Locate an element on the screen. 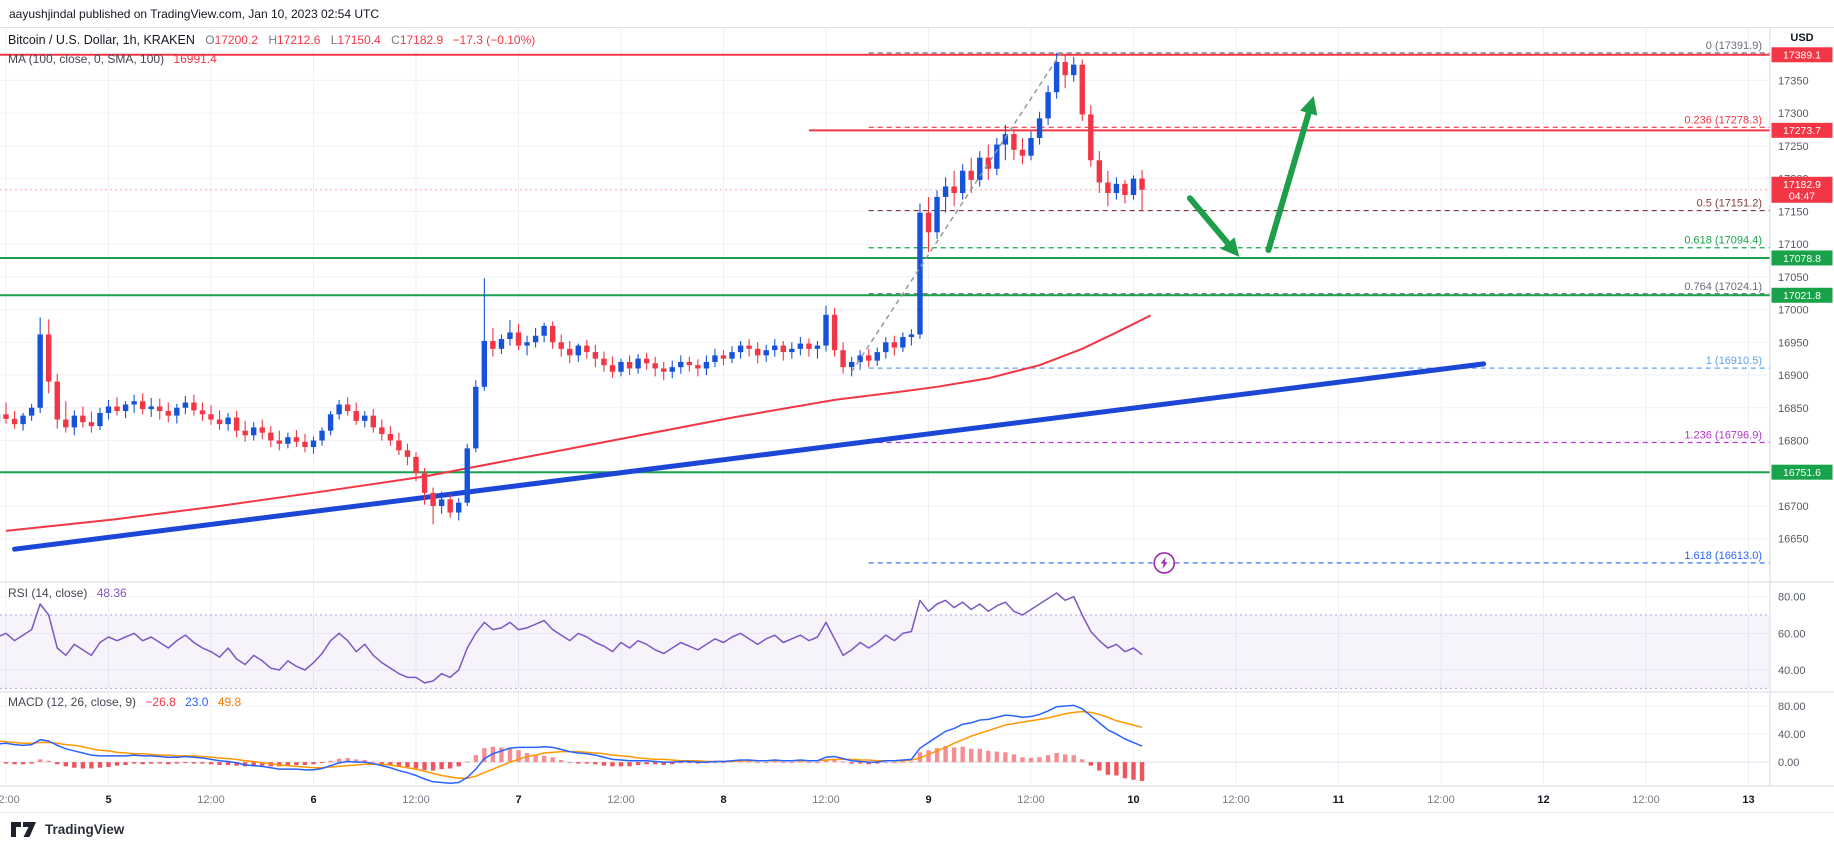  svg-text: 16700 is located at coordinates (1793, 507).